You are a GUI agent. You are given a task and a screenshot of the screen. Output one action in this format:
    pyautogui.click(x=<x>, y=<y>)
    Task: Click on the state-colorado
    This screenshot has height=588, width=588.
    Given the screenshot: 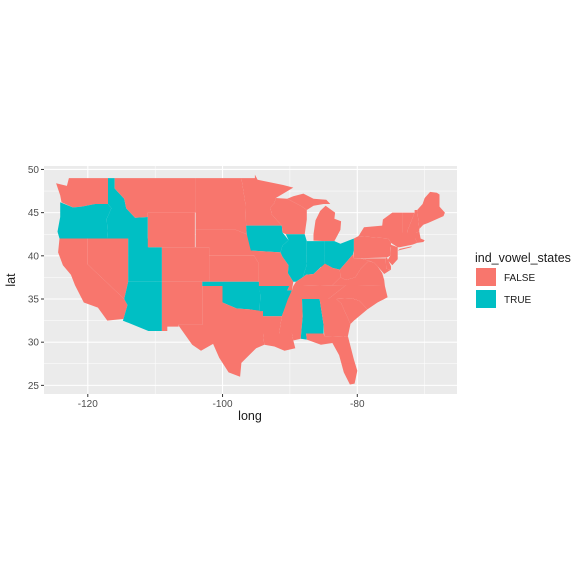 What is the action you would take?
    pyautogui.click(x=185, y=264)
    